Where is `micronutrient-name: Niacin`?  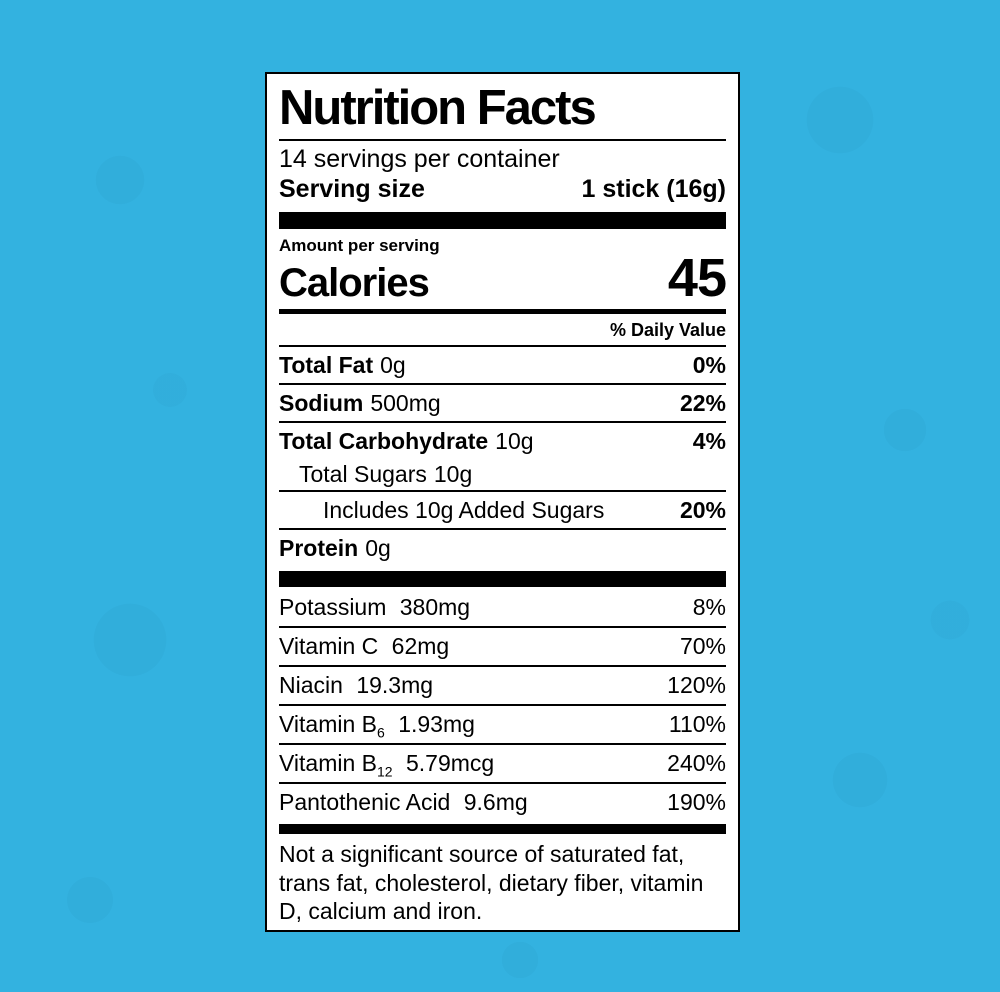 micronutrient-name: Niacin is located at coordinates (311, 685).